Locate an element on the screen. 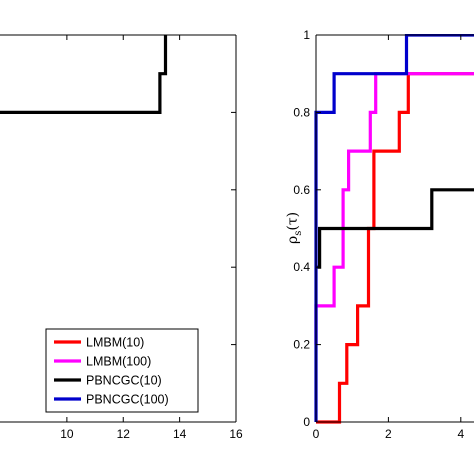 Image resolution: width=474 pixels, height=474 pixels. y-axis-label-text: ρs(τ) is located at coordinates (294, 228).